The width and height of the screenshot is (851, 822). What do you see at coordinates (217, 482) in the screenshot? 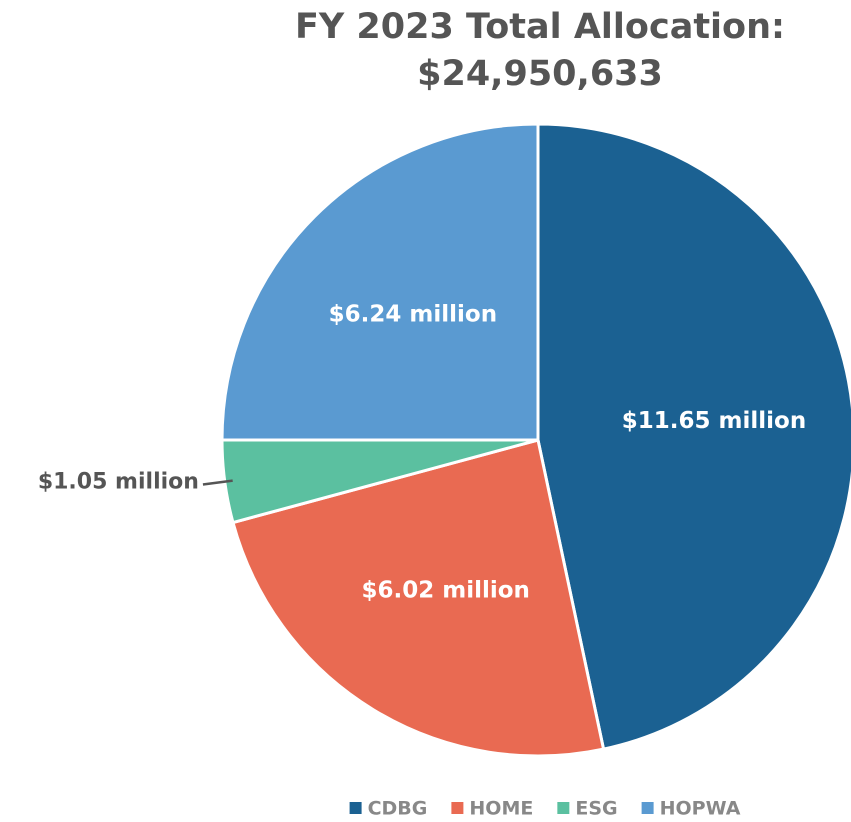
I see `leader-line` at bounding box center [217, 482].